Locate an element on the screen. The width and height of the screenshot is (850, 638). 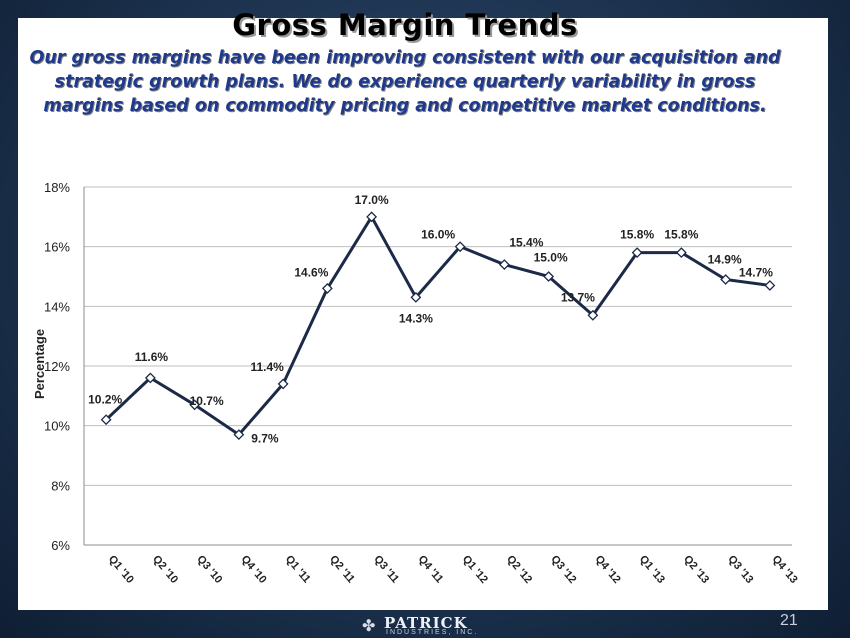
data-label: 15.0% is located at coordinates (551, 258).